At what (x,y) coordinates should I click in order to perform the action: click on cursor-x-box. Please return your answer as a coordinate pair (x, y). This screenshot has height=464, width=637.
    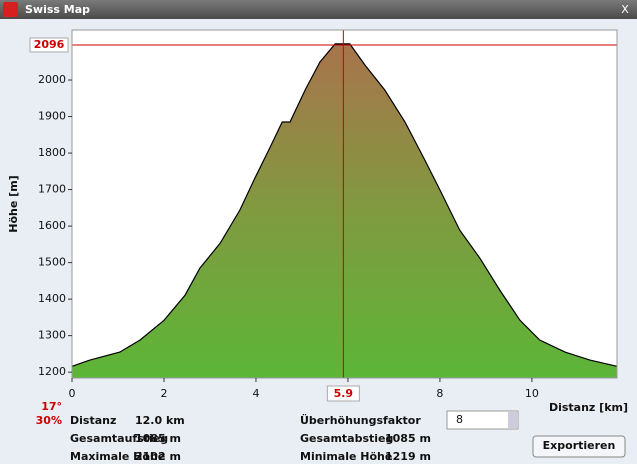
    Looking at the image, I should click on (343, 393).